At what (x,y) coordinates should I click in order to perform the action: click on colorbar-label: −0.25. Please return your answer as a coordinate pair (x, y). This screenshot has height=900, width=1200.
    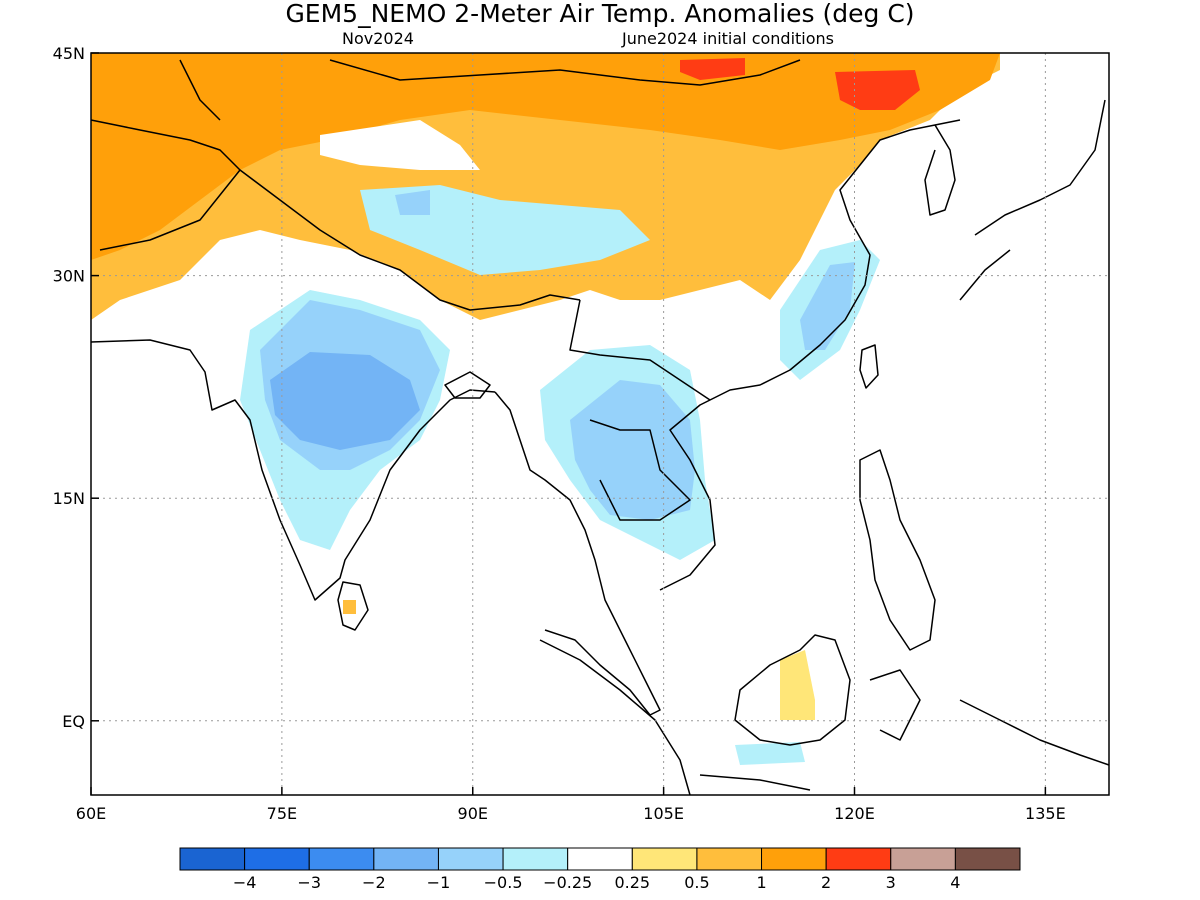
    Looking at the image, I should click on (567, 882).